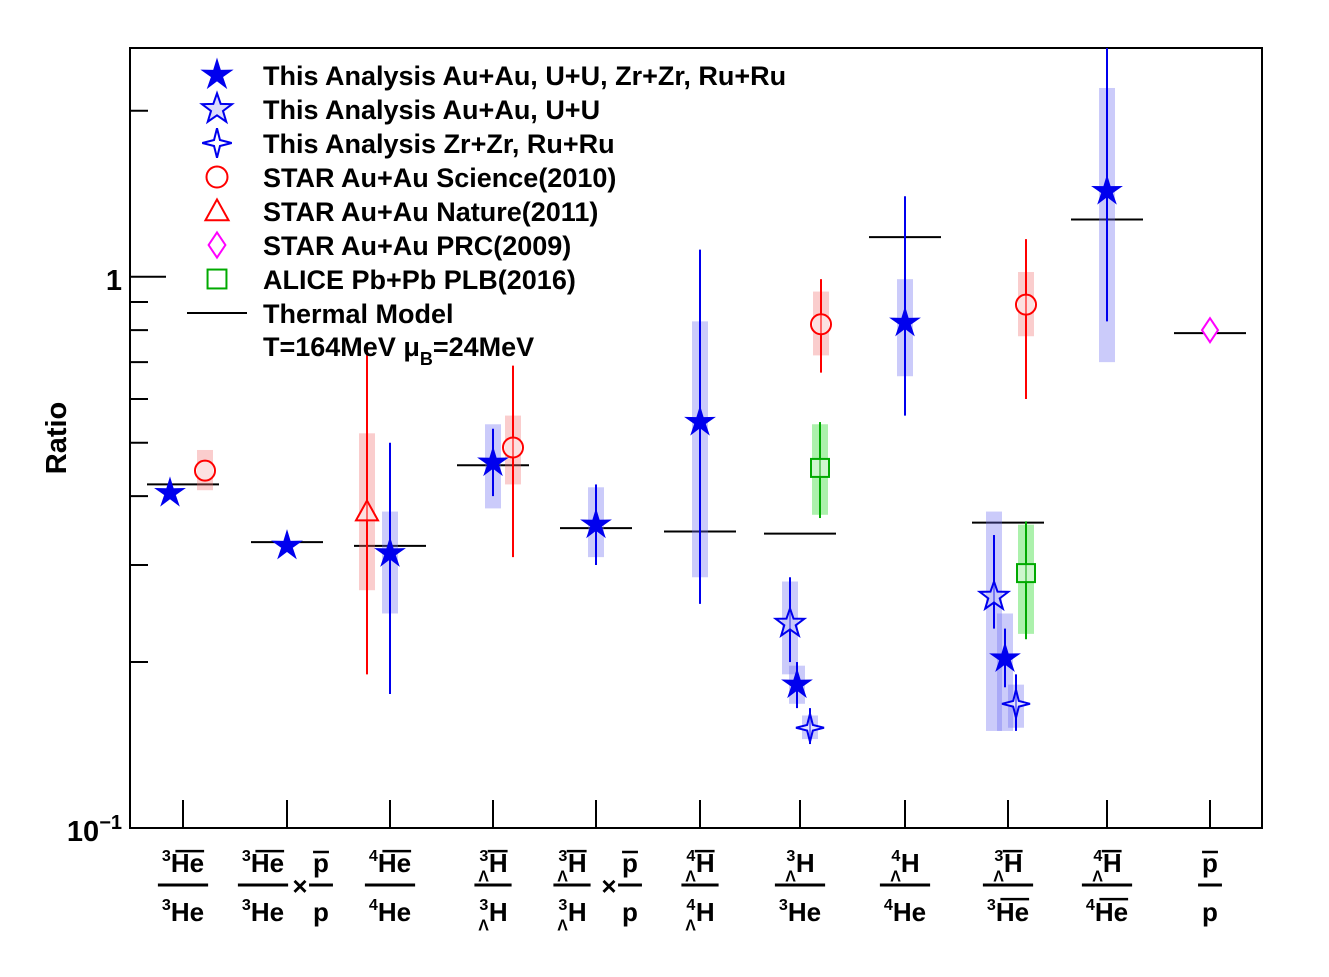 Image resolution: width=1329 pixels, height=977 pixels. I want to click on legend-item: This Analysis Au+Au, U+U, Zr+Zr, Ru+Ru, so click(493, 74).